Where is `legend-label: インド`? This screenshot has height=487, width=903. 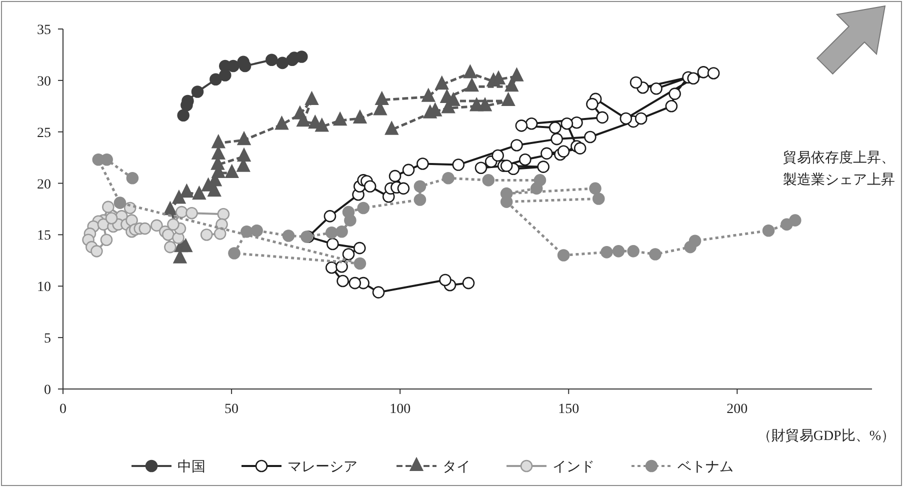 legend-label: インド is located at coordinates (573, 467).